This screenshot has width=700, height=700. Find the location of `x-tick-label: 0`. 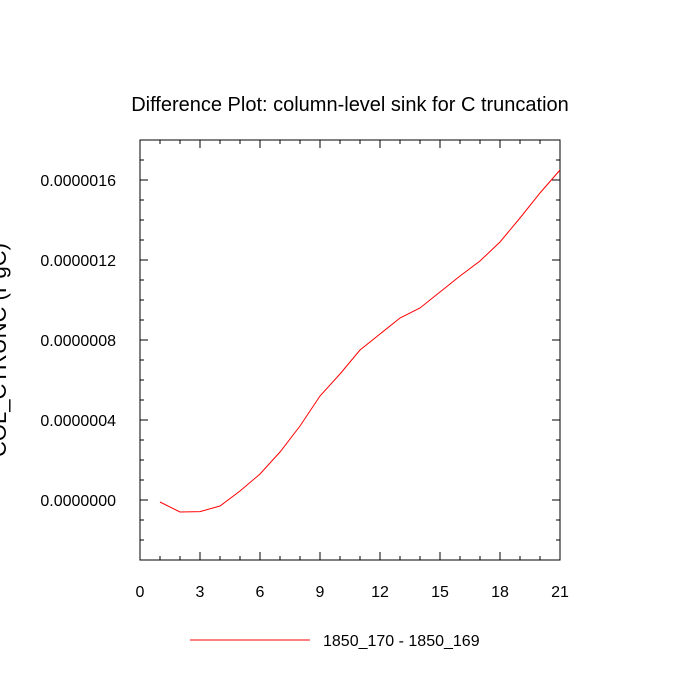

x-tick-label: 0 is located at coordinates (140, 592).